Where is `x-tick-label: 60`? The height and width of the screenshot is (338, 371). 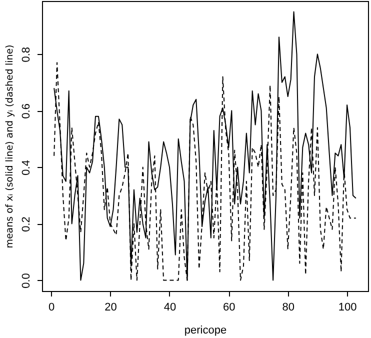 x-tick-label: 60 is located at coordinates (229, 308).